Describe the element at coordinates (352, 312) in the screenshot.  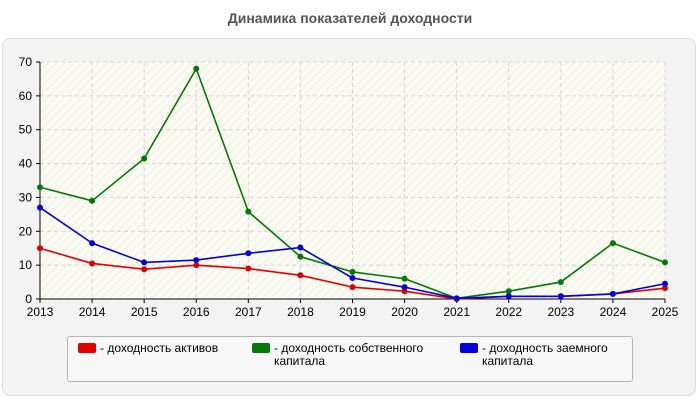
I see `x-tick-label: 2019` at that location.